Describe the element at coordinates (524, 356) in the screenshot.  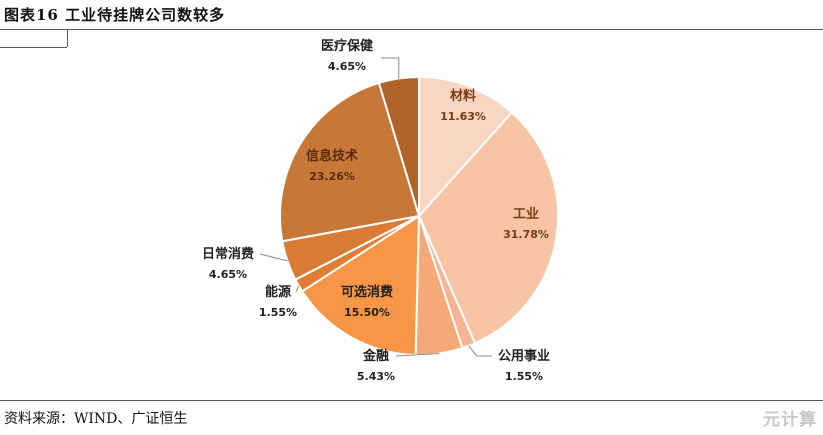
I see `slice-label-3: 公用事业` at that location.